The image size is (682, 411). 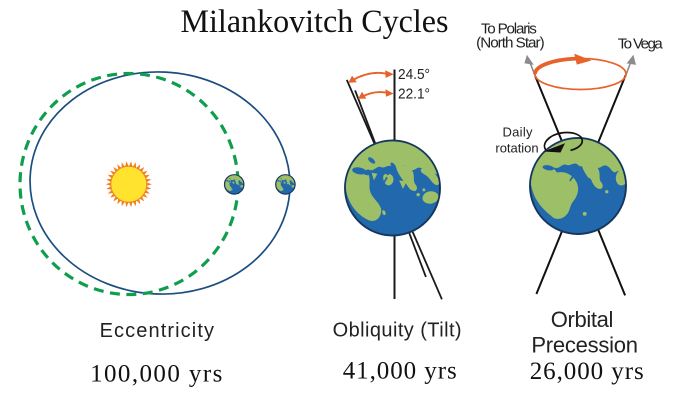 What do you see at coordinates (414, 74) in the screenshot?
I see `svg-text: 24.5°` at bounding box center [414, 74].